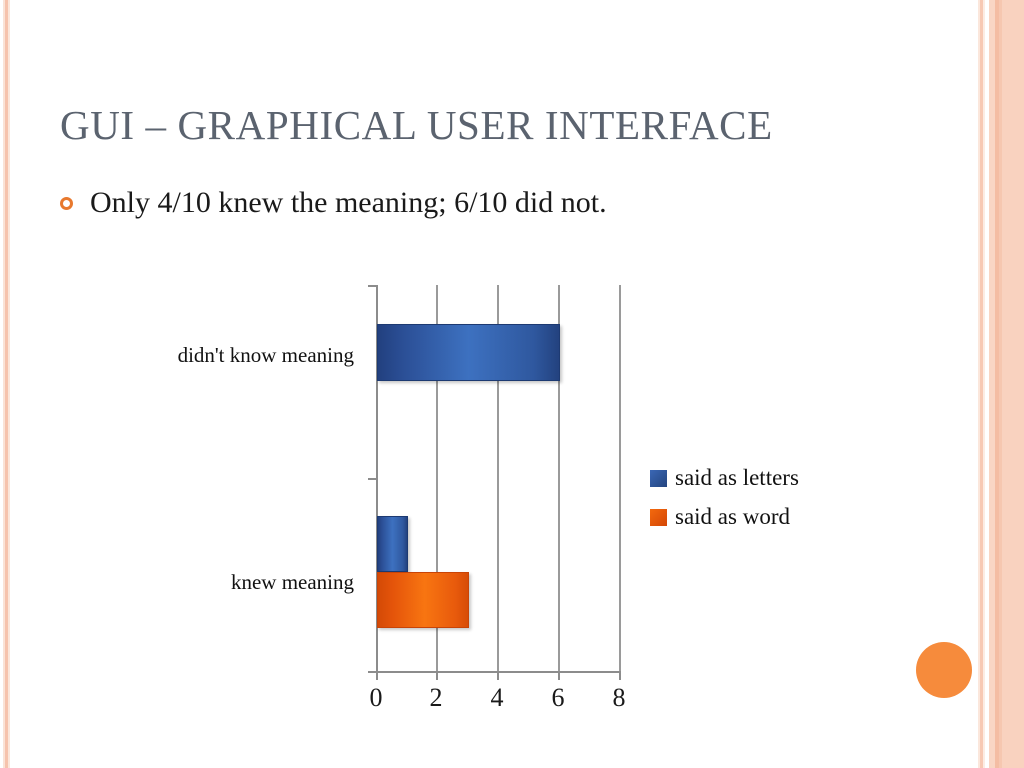 The image size is (1024, 768). I want to click on chart-bar-knew-said-as-letters, so click(392, 544).